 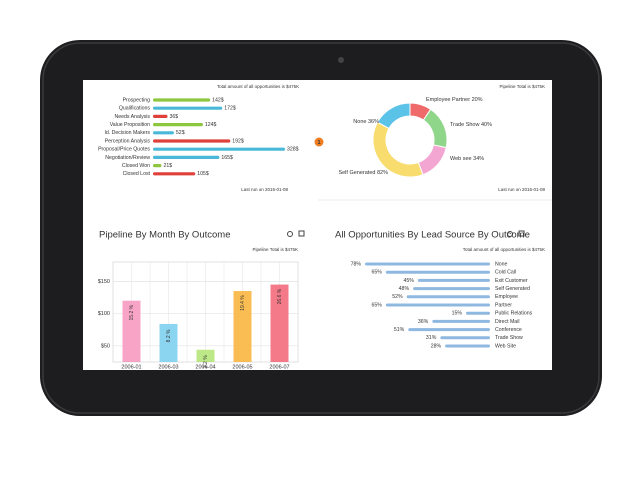 What do you see at coordinates (227, 158) in the screenshot?
I see `value-label: 165$` at bounding box center [227, 158].